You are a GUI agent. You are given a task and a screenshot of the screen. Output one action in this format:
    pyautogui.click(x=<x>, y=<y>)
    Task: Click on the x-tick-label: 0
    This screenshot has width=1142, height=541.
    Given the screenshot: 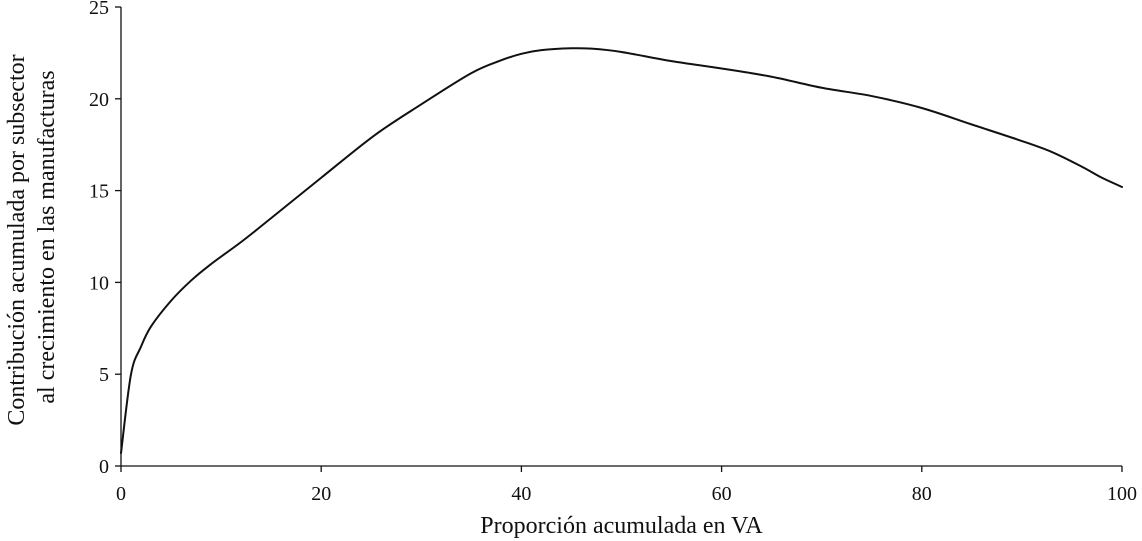 What is the action you would take?
    pyautogui.click(x=121, y=494)
    